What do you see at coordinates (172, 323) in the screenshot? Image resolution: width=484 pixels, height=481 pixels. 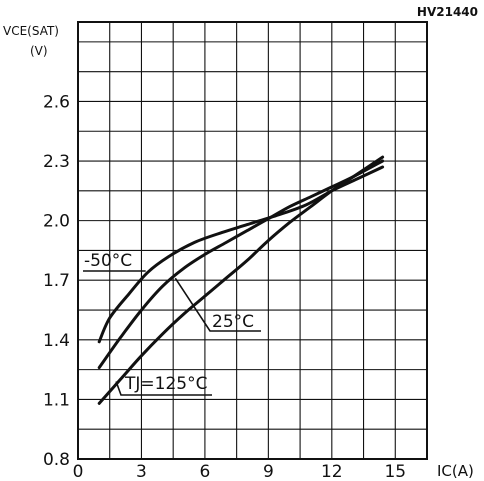 I see `annotations: -50°C 25°C TJ=125°C` at bounding box center [172, 323].